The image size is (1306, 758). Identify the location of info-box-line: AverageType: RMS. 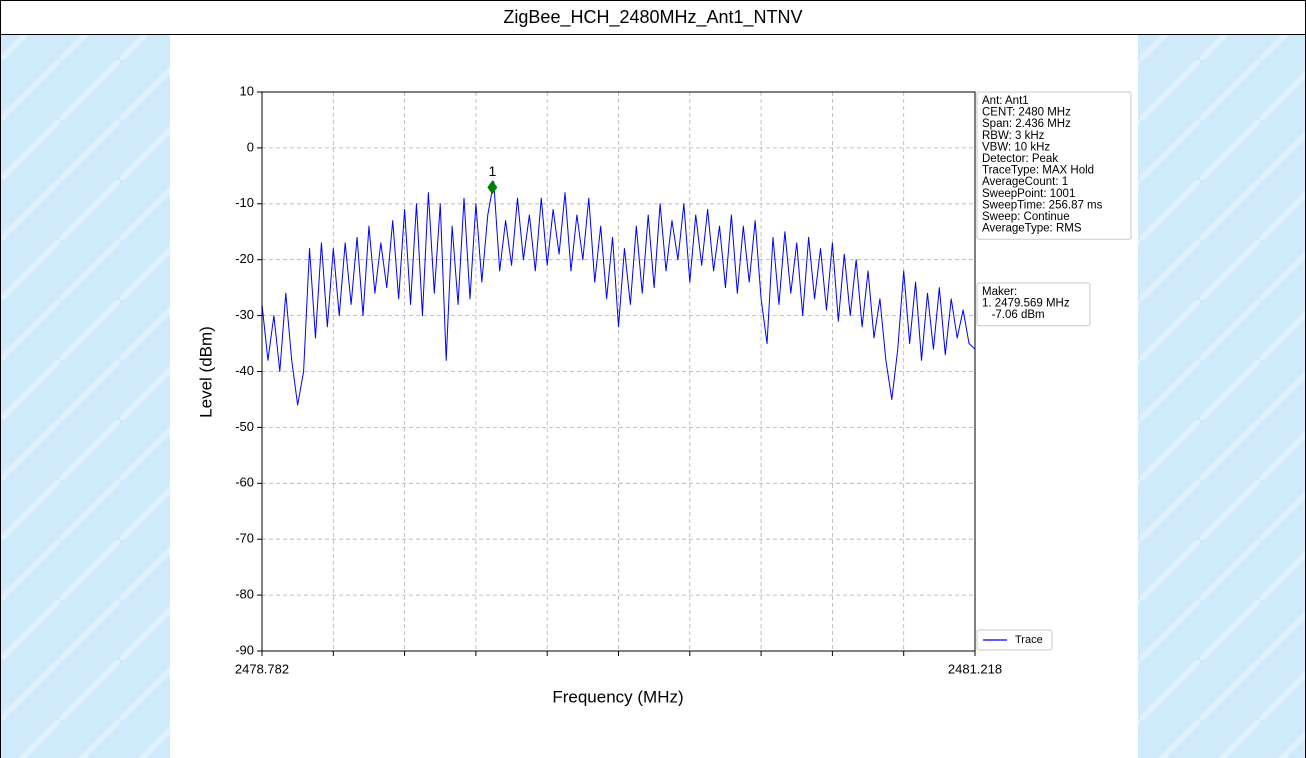
(1032, 229).